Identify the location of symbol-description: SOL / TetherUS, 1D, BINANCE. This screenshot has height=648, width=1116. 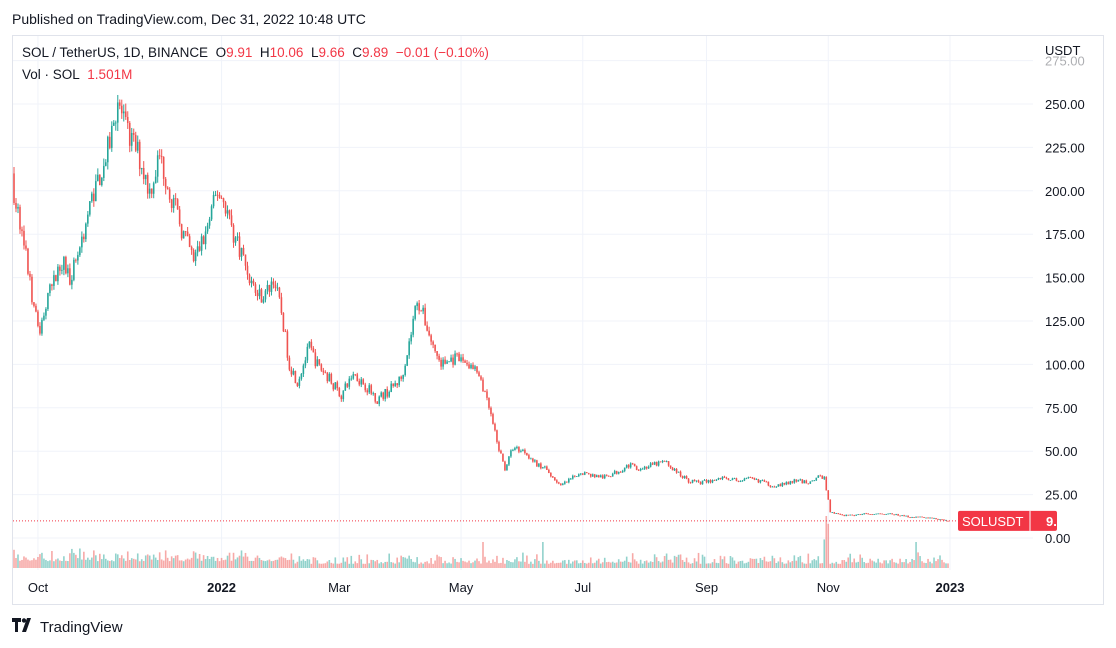
(115, 52).